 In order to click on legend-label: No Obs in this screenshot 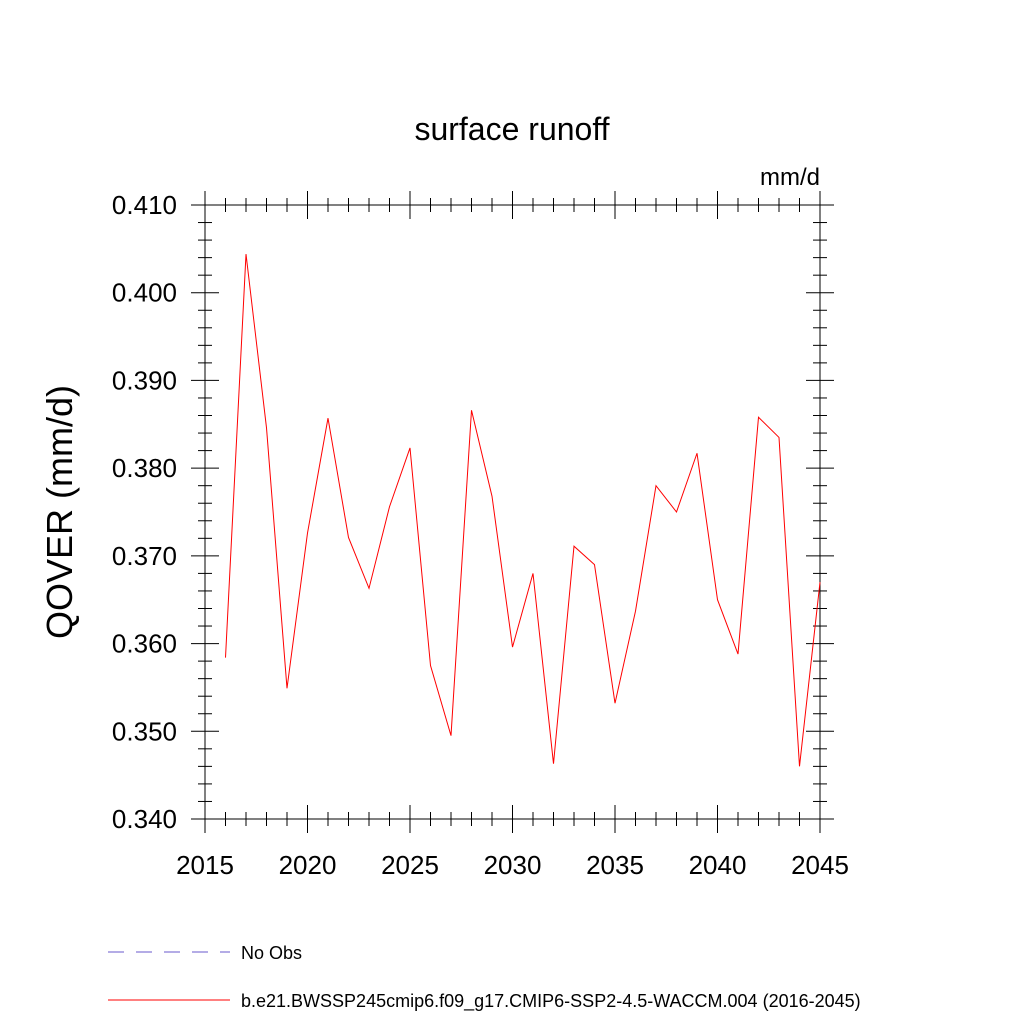, I will do `click(271, 953)`.